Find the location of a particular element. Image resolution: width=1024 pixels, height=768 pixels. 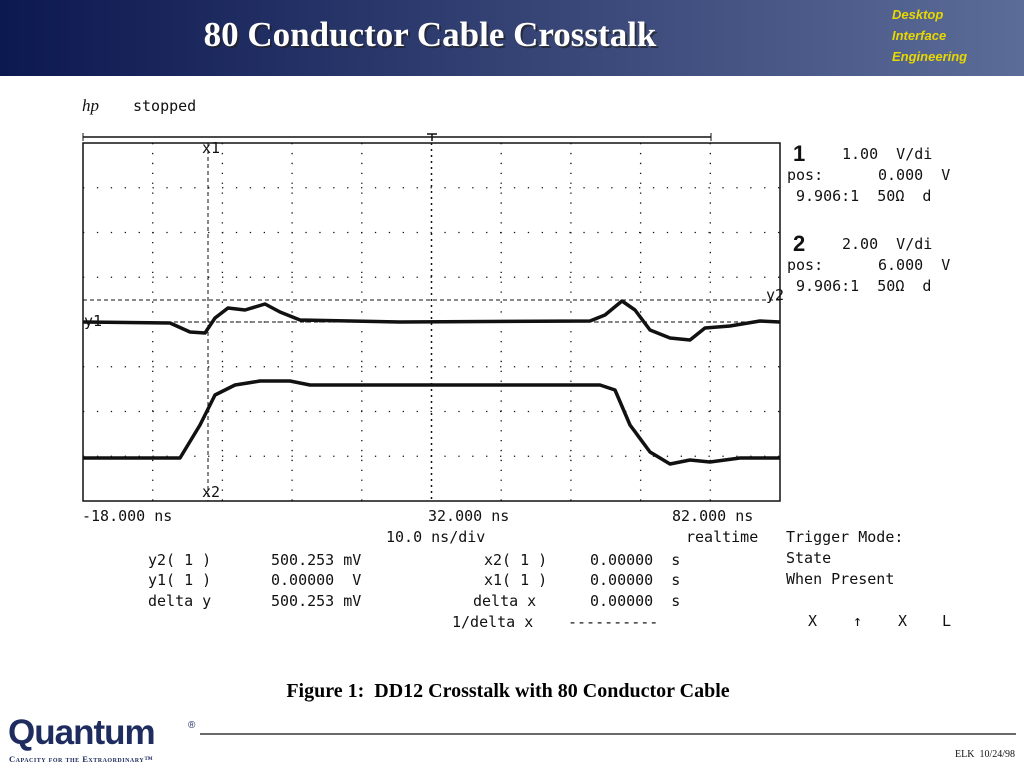

readout-cell: x1( 1 ) is located at coordinates (515, 580).